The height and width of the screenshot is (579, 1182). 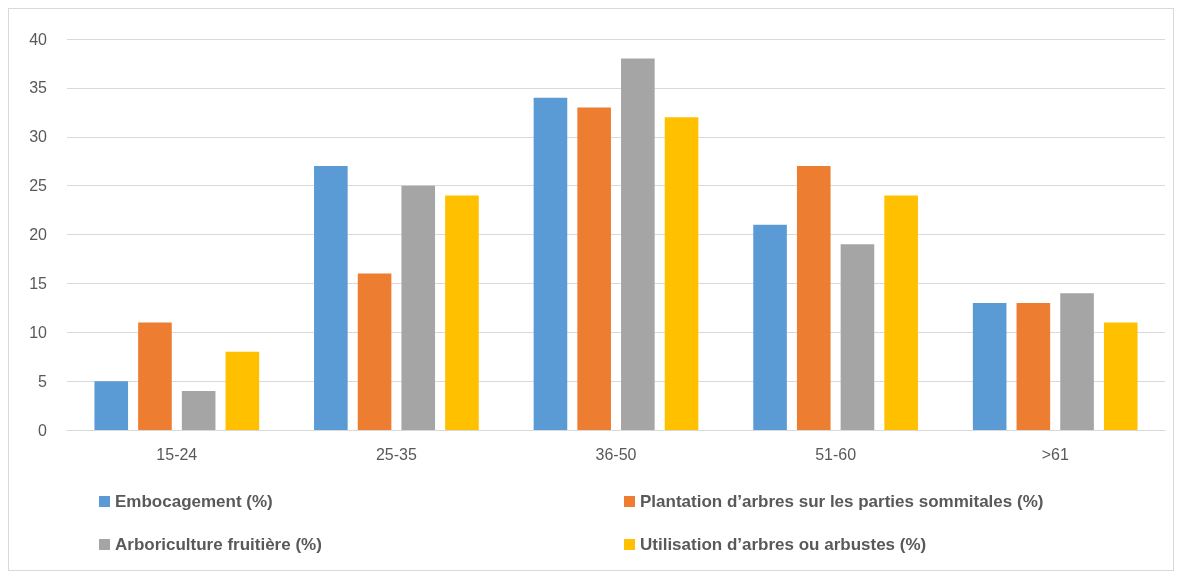 I want to click on y-tick-label: 5, so click(x=43, y=381).